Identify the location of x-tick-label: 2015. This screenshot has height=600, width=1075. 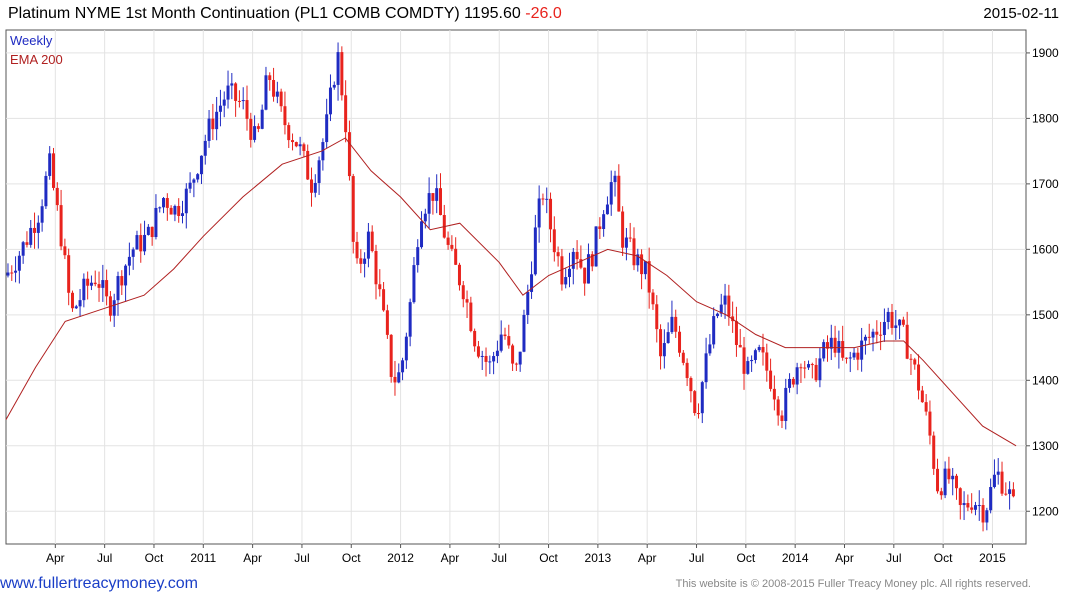
(992, 558).